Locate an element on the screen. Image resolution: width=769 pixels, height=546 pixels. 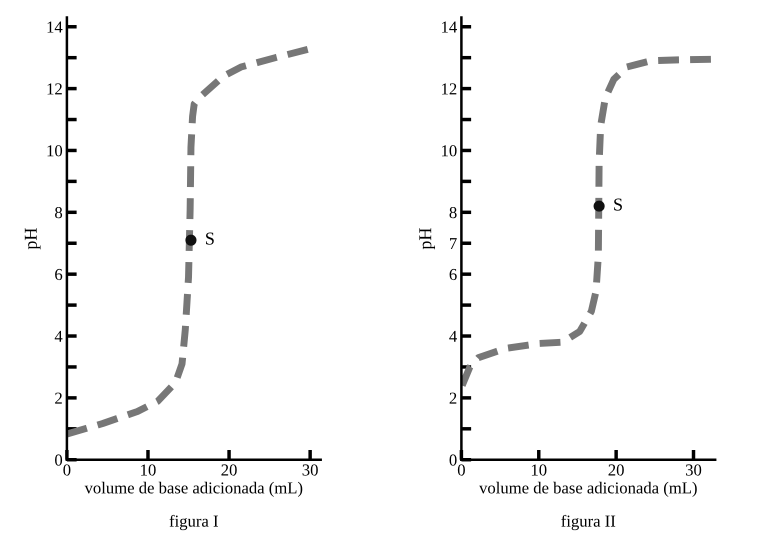
text: figura I is located at coordinates (194, 522).